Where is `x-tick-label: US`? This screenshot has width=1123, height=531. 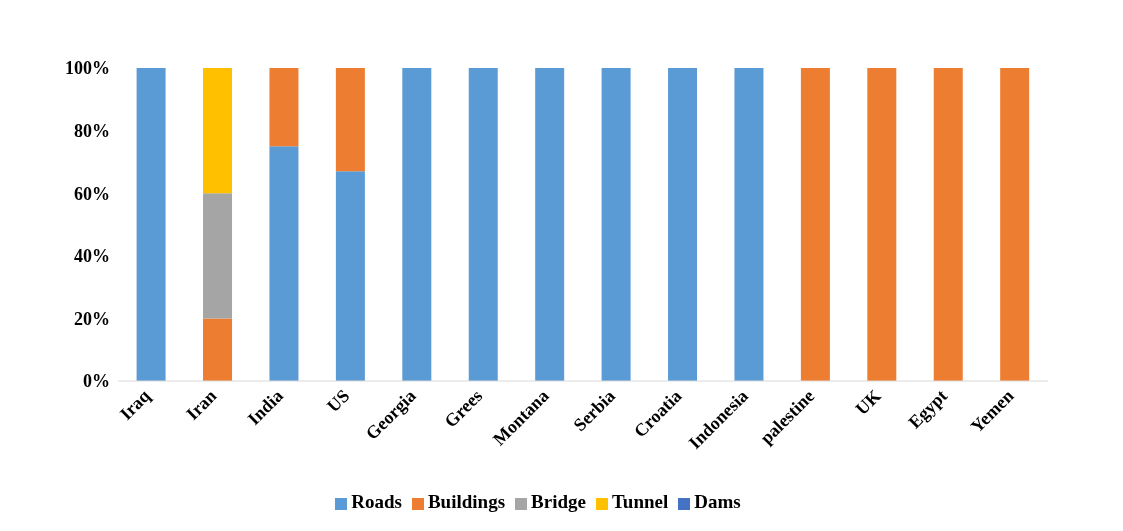 x-tick-label: US is located at coordinates (338, 401).